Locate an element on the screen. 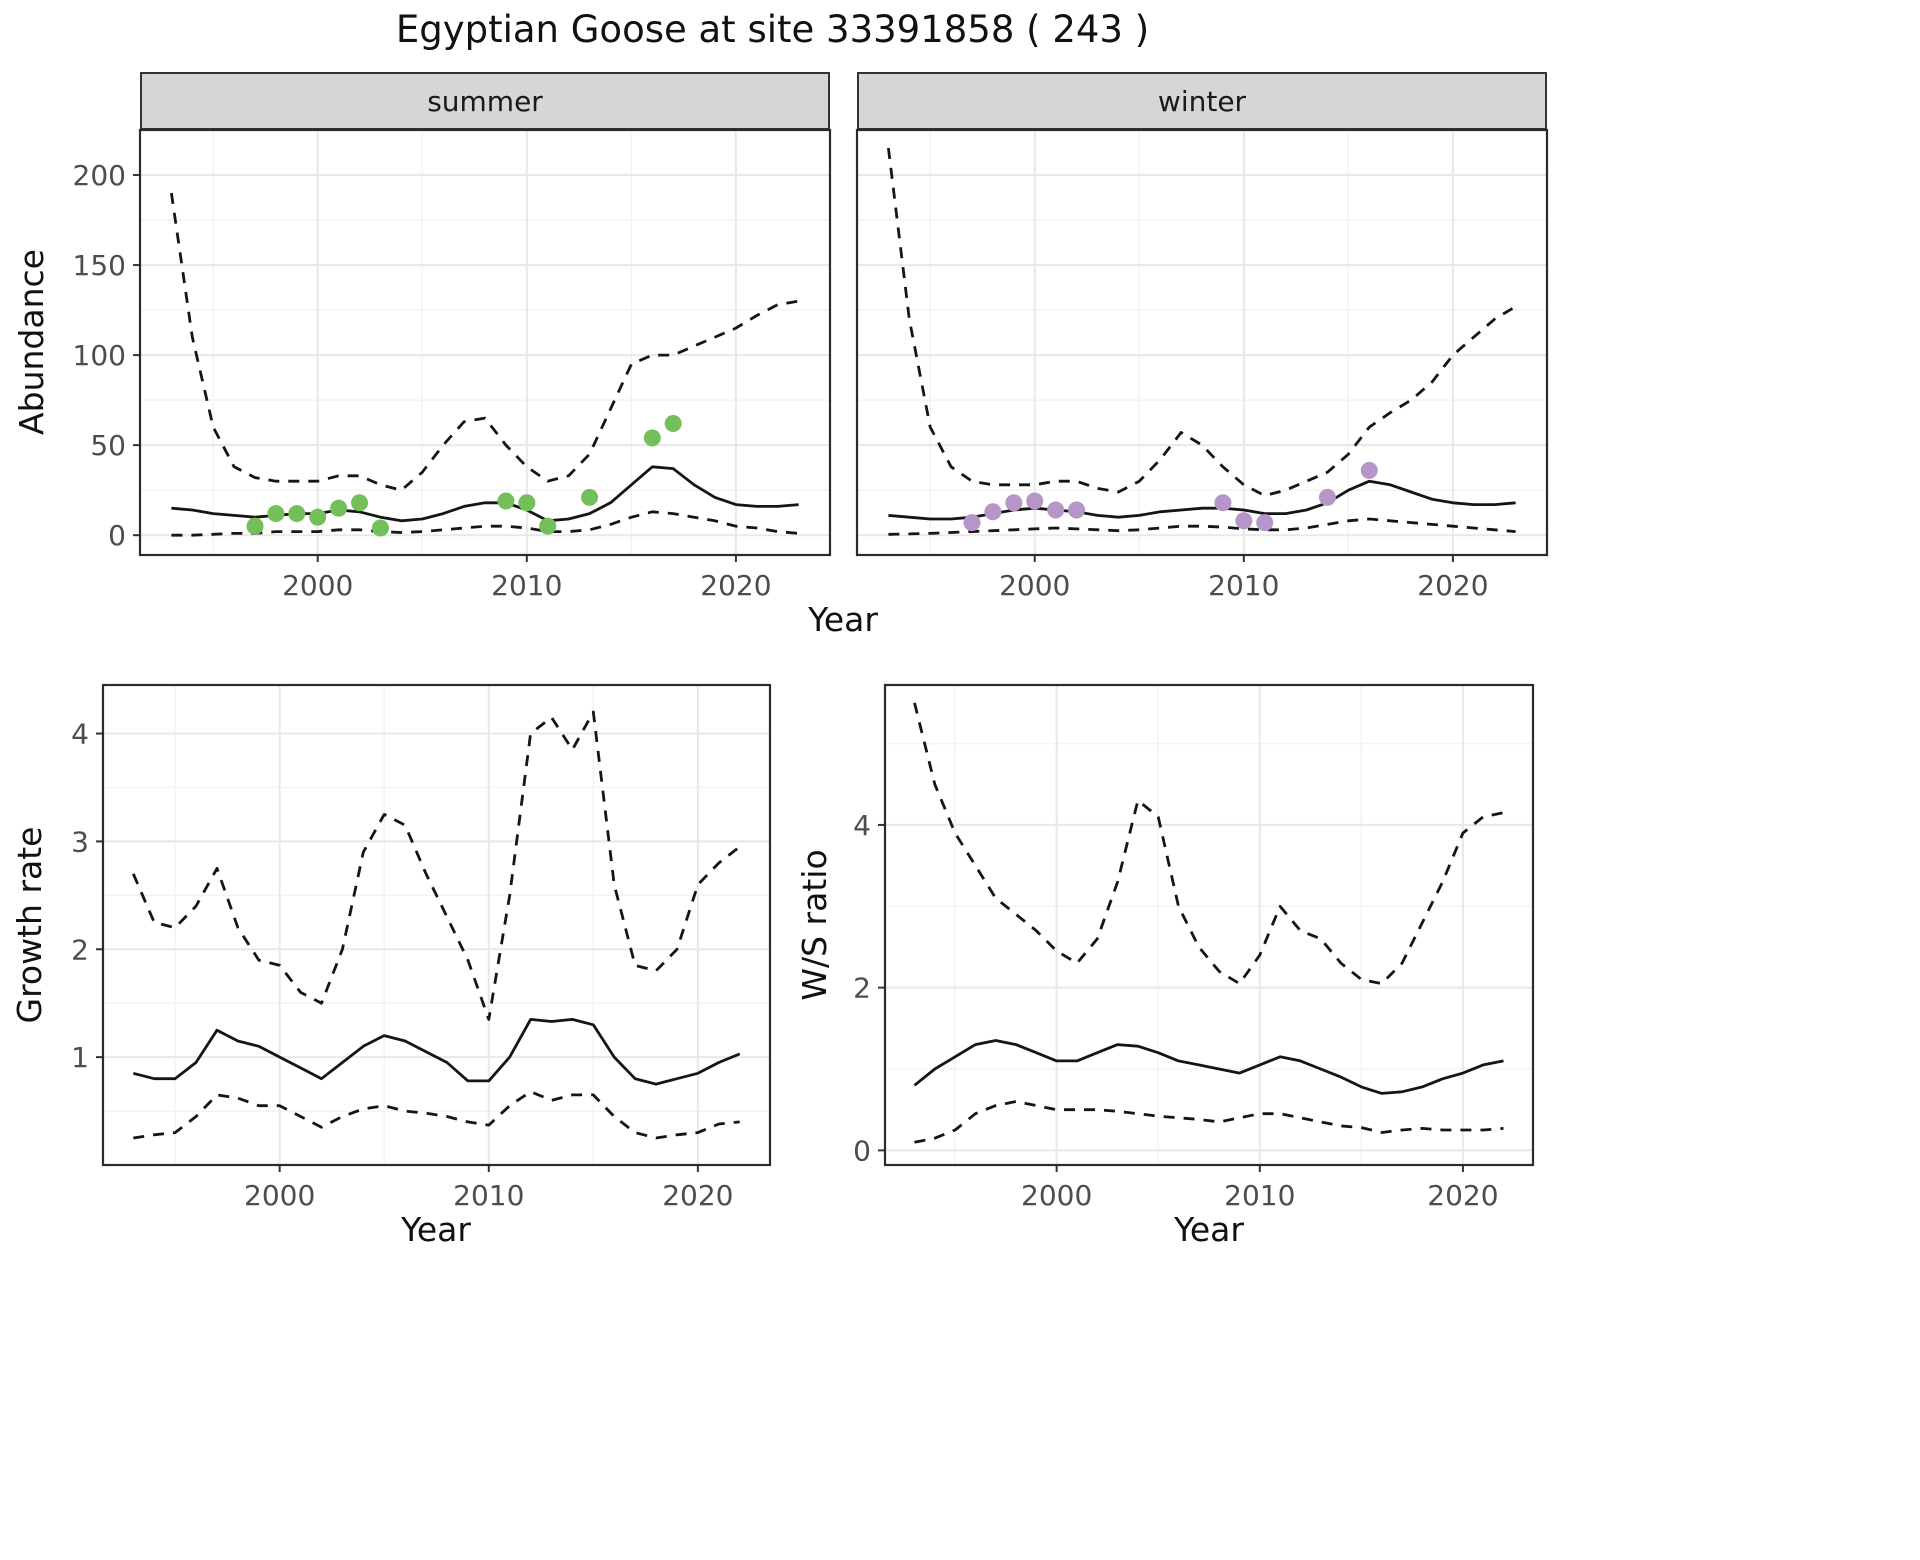  facet-strip-summer-label: summer is located at coordinates (485, 101).